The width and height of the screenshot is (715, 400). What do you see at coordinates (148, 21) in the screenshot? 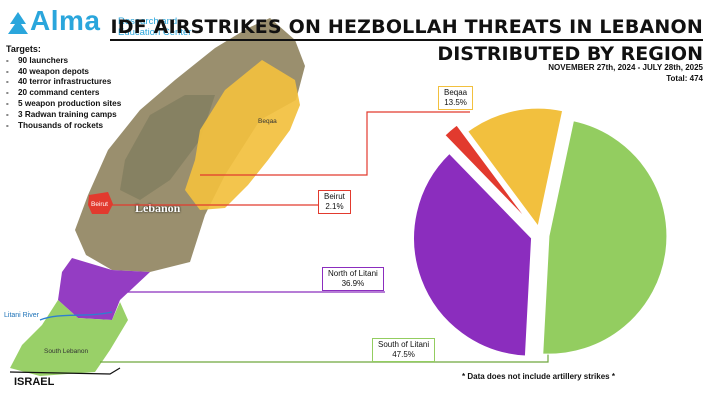
I see `logo-subtitle-line1: Research and` at bounding box center [148, 21].